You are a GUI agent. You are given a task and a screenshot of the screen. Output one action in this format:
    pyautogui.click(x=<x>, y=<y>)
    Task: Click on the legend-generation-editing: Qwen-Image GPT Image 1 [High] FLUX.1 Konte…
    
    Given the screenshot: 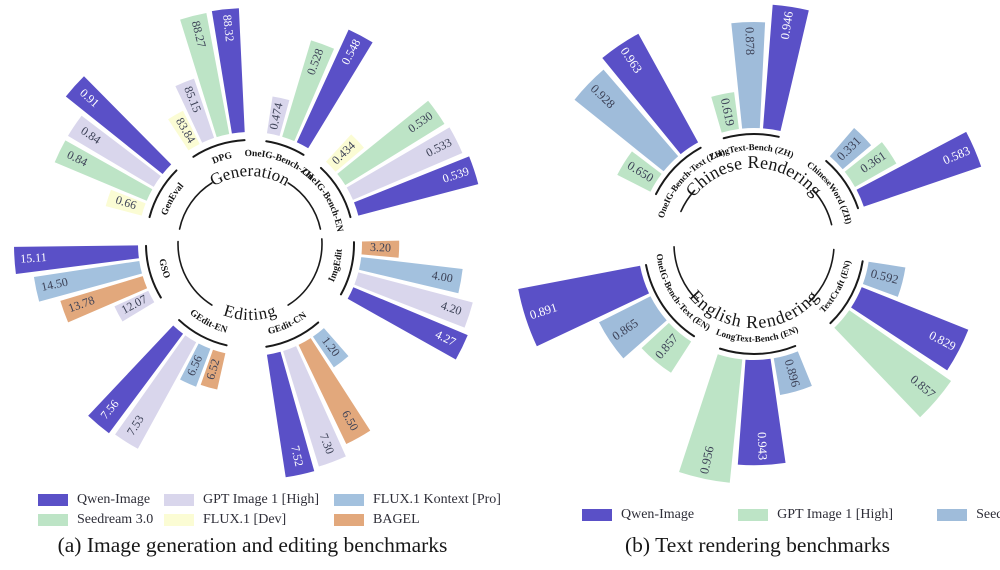 What is the action you would take?
    pyautogui.click(x=278, y=510)
    